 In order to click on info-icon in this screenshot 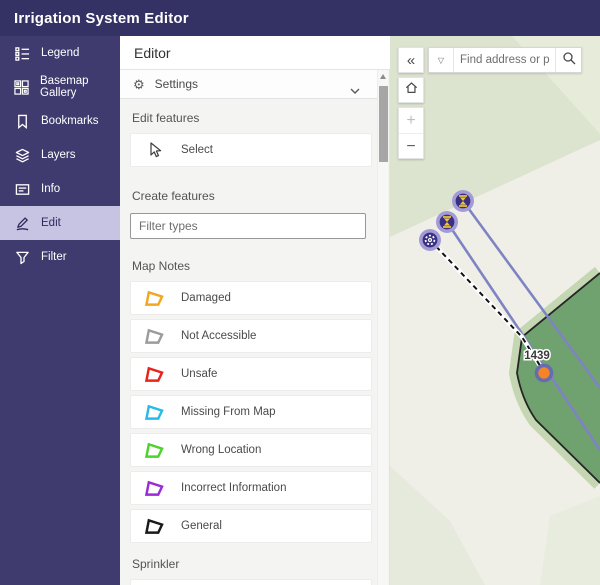, I will do `click(22, 189)`.